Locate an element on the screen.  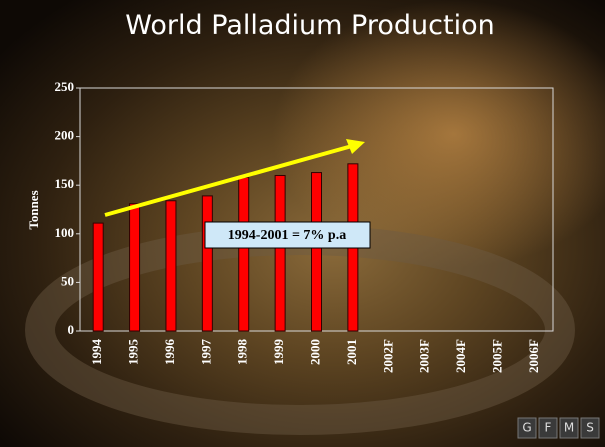
y-tick-label: 150 is located at coordinates (65, 183).